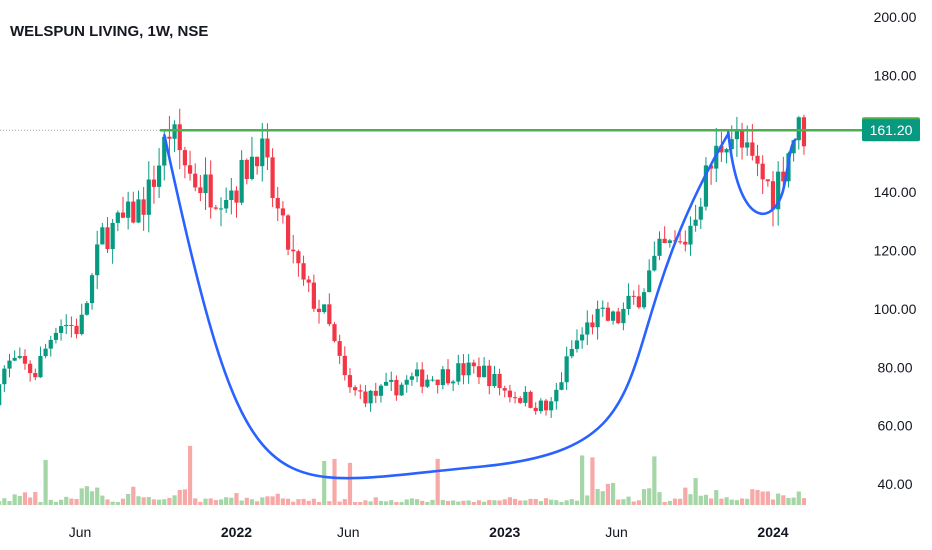  What do you see at coordinates (403, 475) in the screenshot?
I see `volume-layer` at bounding box center [403, 475].